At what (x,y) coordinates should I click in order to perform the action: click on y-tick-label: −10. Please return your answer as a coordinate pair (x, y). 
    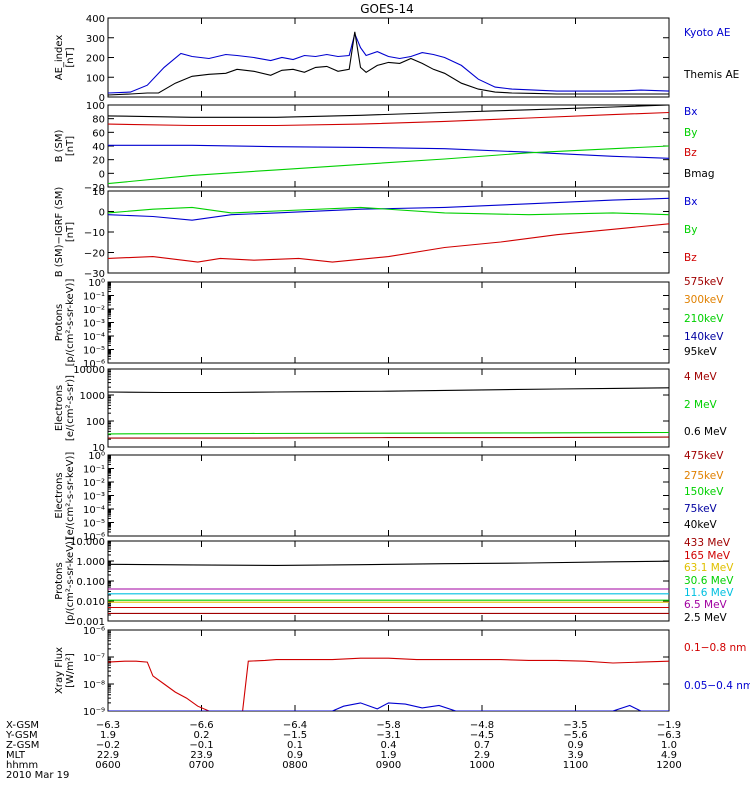
    Looking at the image, I should click on (94, 233).